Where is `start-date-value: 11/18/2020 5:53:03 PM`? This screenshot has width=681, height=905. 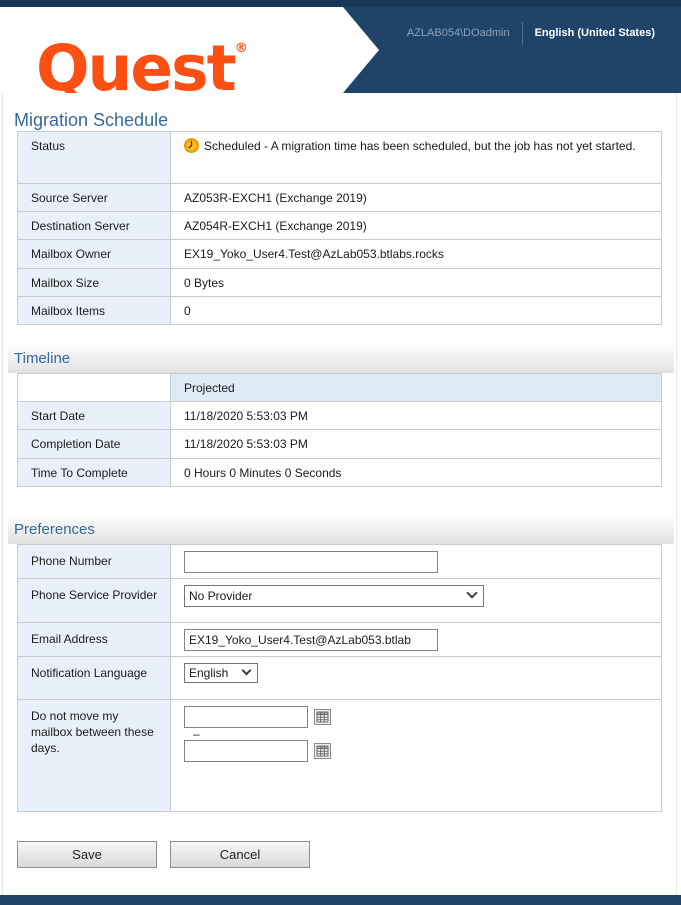 start-date-value: 11/18/2020 5:53:03 PM is located at coordinates (416, 416).